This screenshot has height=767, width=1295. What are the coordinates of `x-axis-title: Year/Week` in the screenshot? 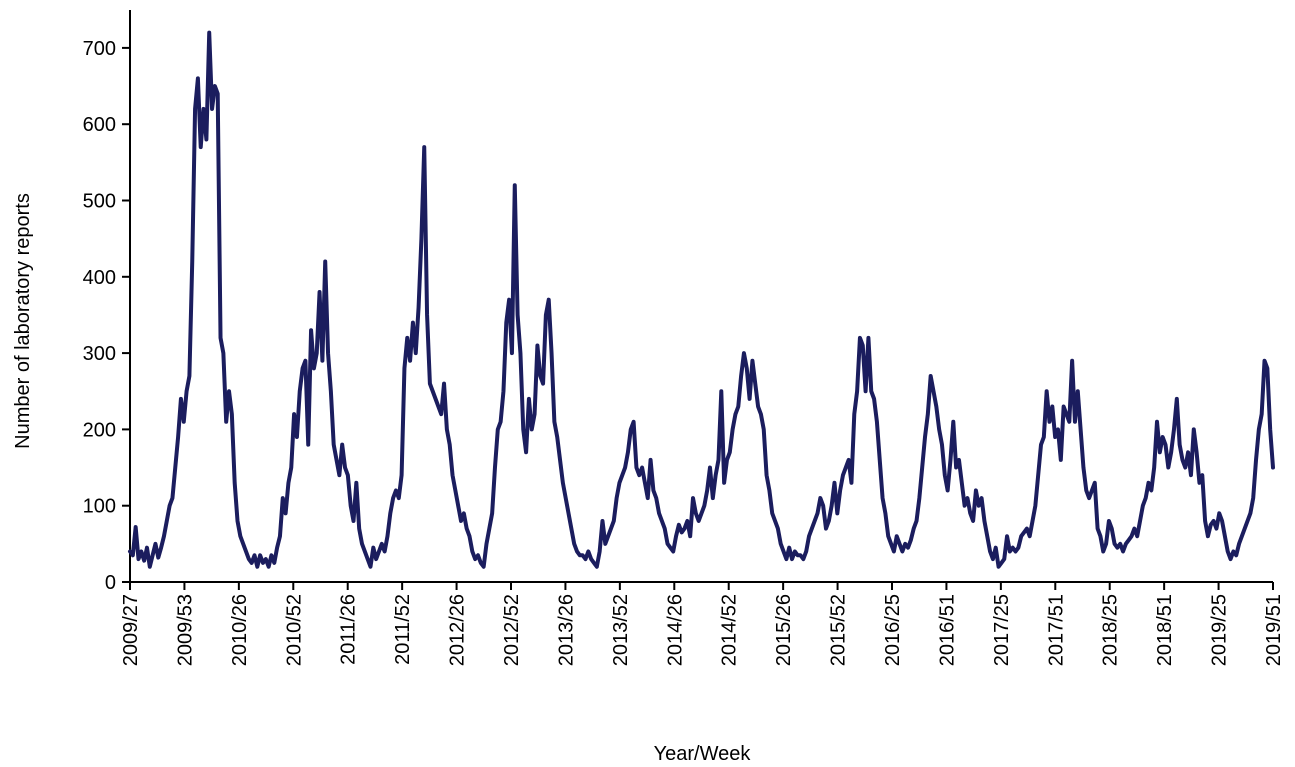 It's located at (703, 754).